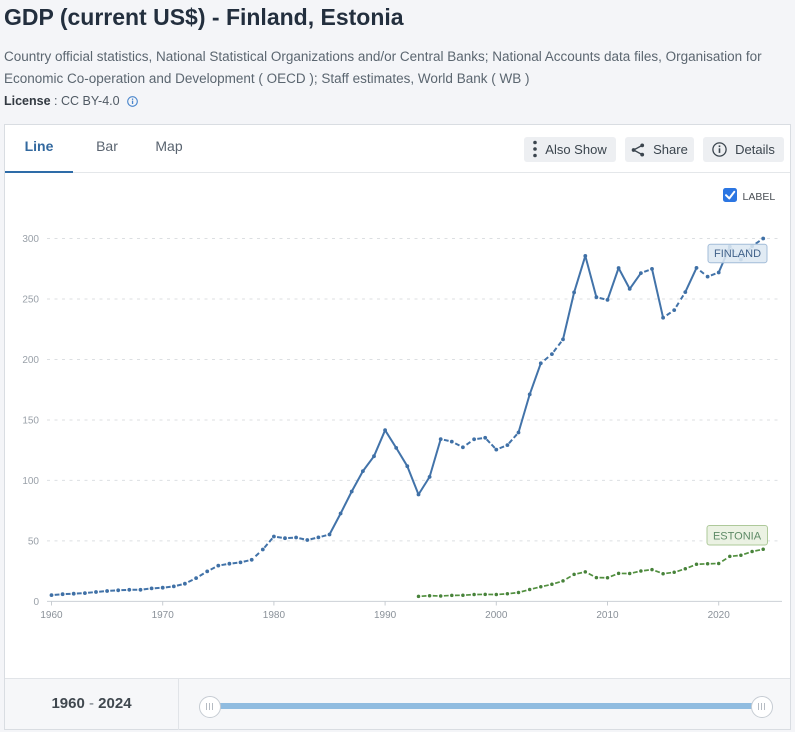 The width and height of the screenshot is (795, 732). What do you see at coordinates (385, 615) in the screenshot?
I see `svg-text: 1990` at bounding box center [385, 615].